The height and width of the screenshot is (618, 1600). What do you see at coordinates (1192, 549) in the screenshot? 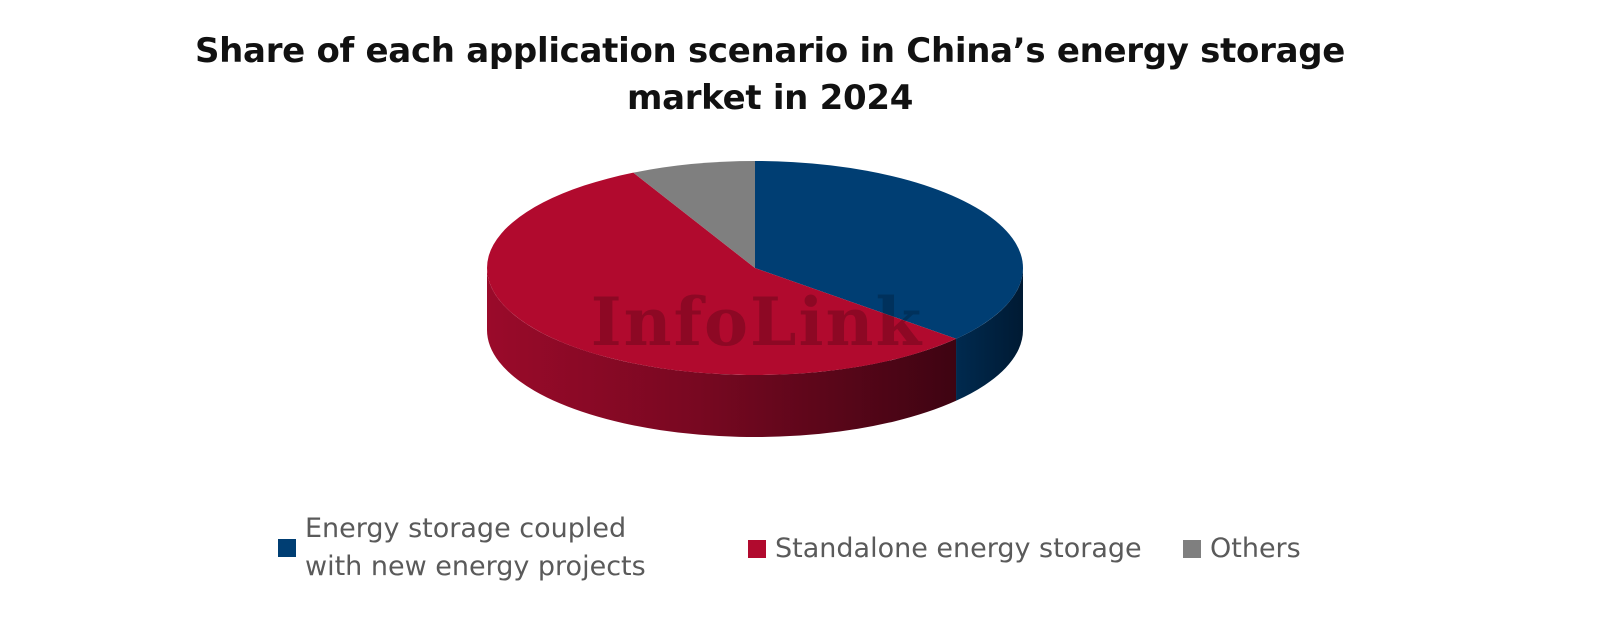
I see `legend-swatch-others` at bounding box center [1192, 549].